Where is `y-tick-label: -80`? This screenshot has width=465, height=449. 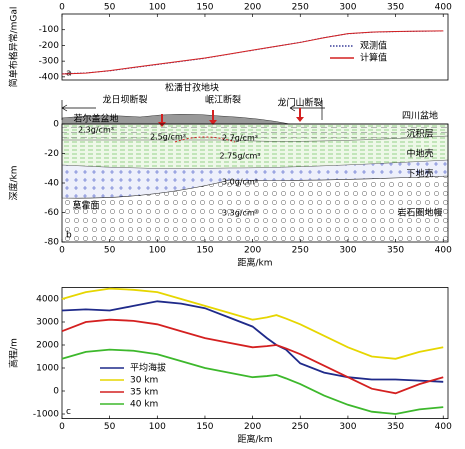 y-tick-label: -80 is located at coordinates (51, 243).